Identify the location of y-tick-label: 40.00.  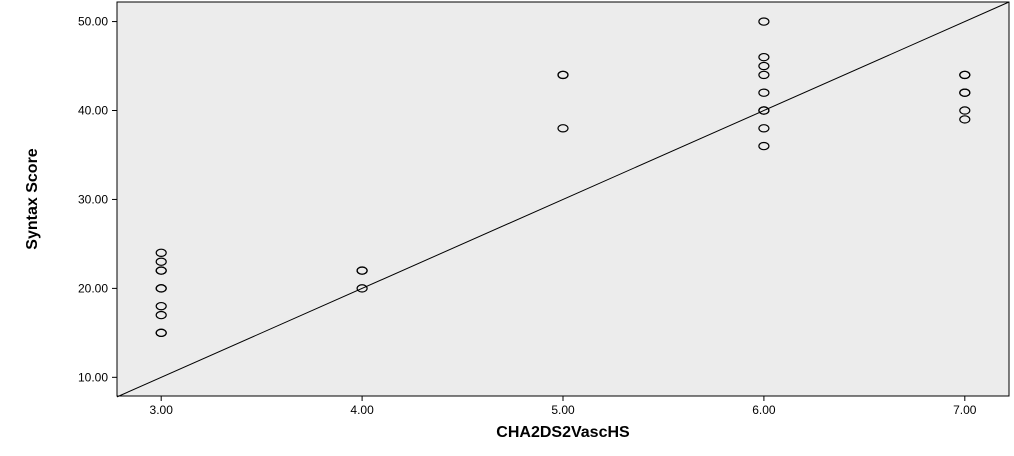
(93, 111).